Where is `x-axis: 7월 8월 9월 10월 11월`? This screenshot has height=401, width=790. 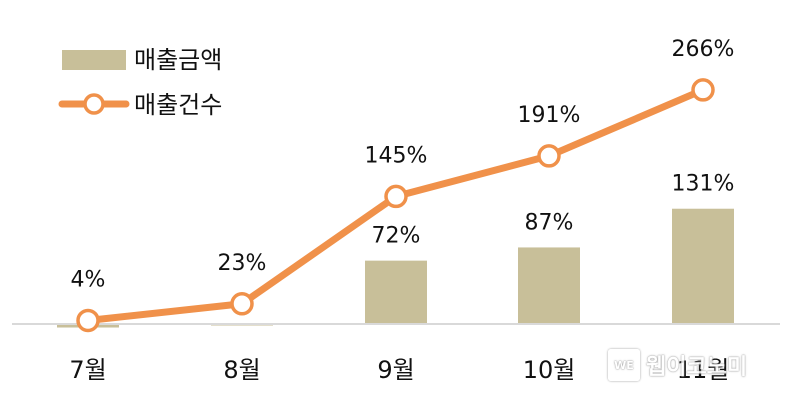 x-axis: 7월 8월 9월 10월 11월 is located at coordinates (396, 353).